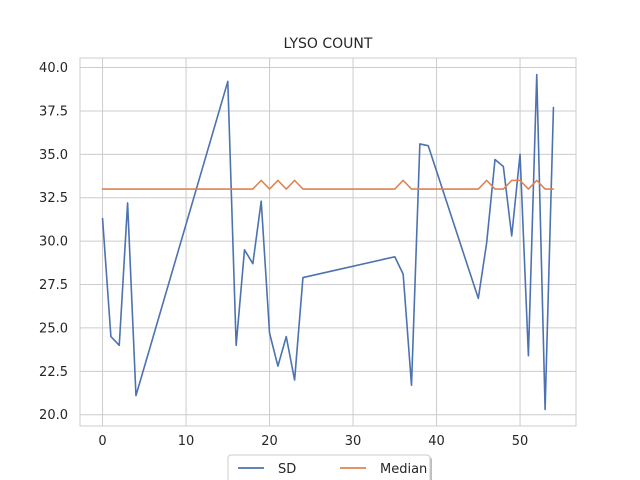 This screenshot has height=480, width=640. I want to click on y-tick-label: 27.5, so click(53, 285).